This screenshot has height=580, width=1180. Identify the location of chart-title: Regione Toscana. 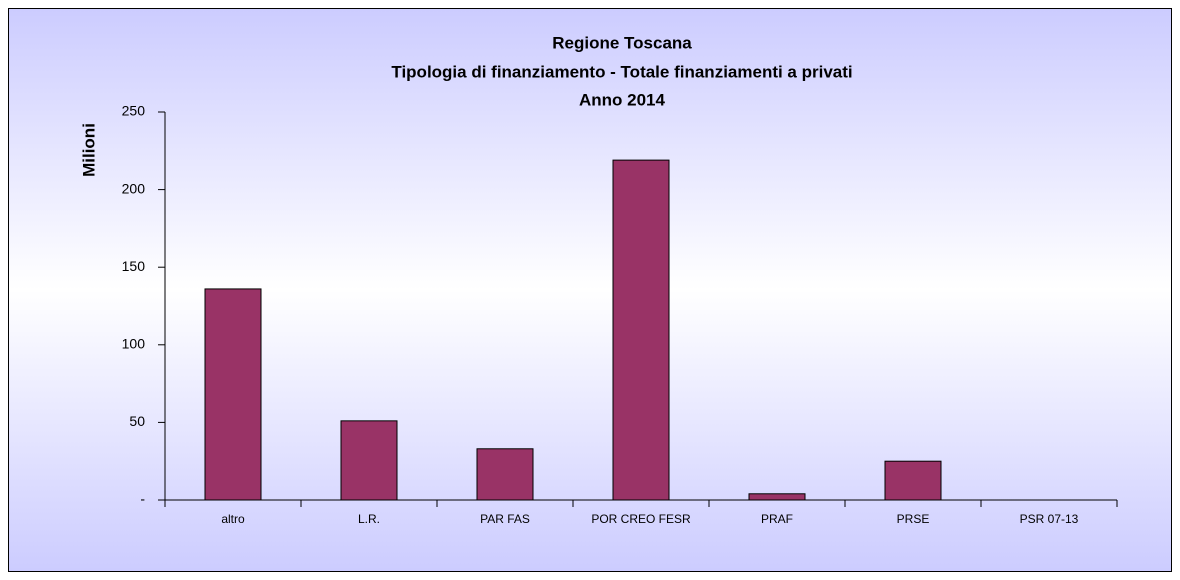
(622, 42).